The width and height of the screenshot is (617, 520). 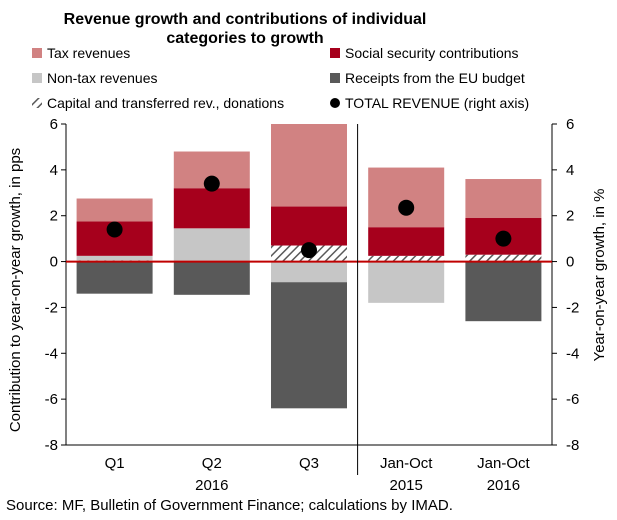 What do you see at coordinates (309, 463) in the screenshot?
I see `x-tick-label: Q3` at bounding box center [309, 463].